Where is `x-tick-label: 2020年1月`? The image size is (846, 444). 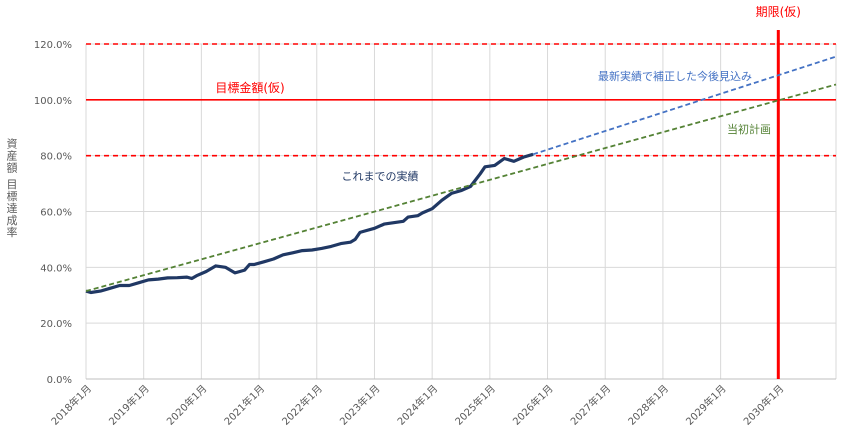
x-tick-label: 2020年1月 is located at coordinates (187, 405).